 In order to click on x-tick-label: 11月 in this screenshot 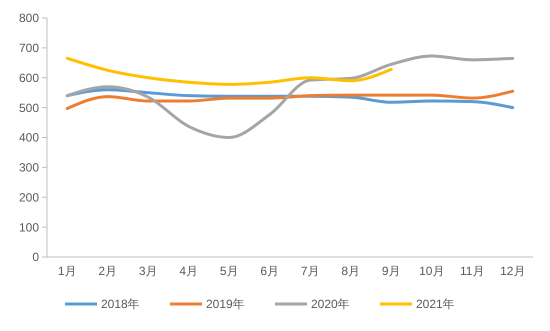, I will do `click(472, 271)`.